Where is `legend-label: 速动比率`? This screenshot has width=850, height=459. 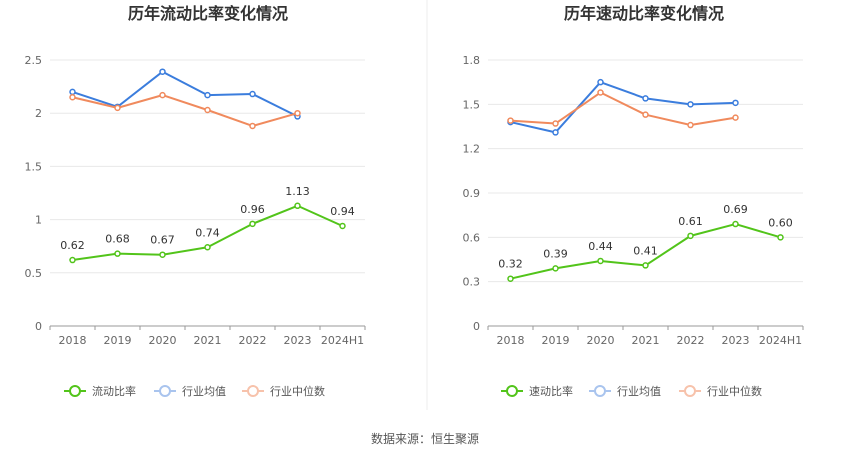 legend-label: 速动比率 is located at coordinates (551, 391).